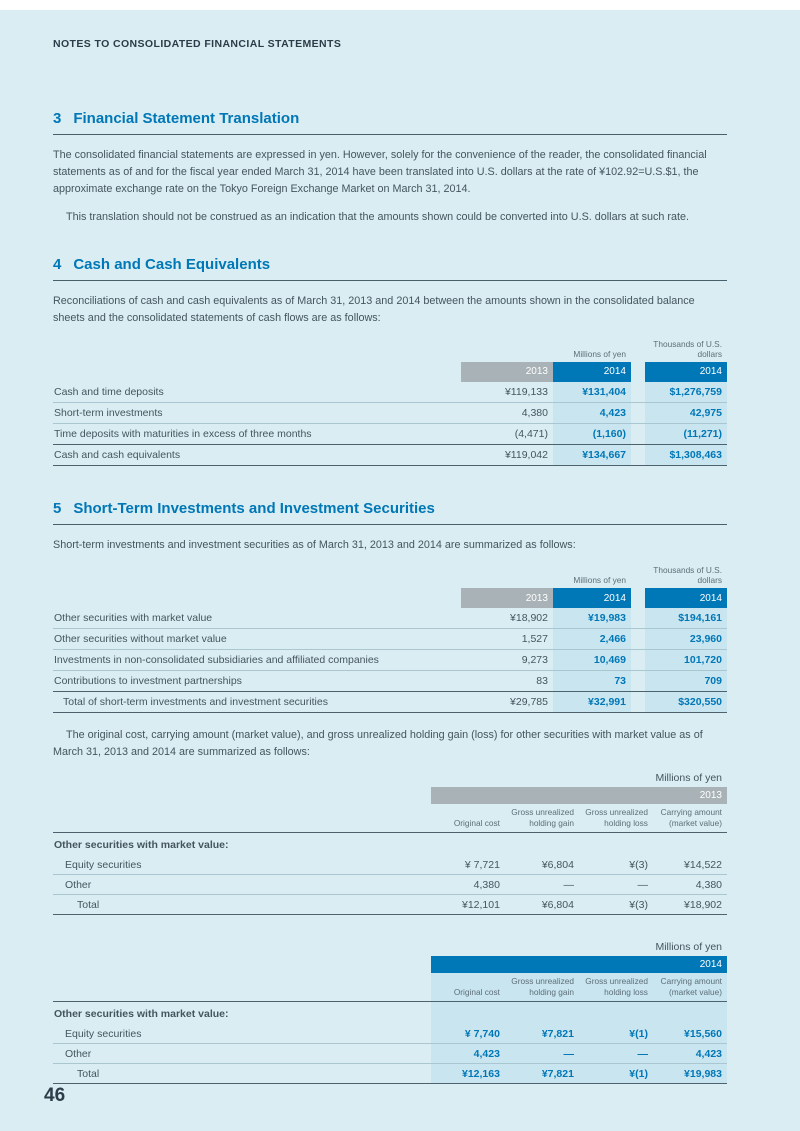  Describe the element at coordinates (242, 905) in the screenshot. I see `row-label: Total` at that location.